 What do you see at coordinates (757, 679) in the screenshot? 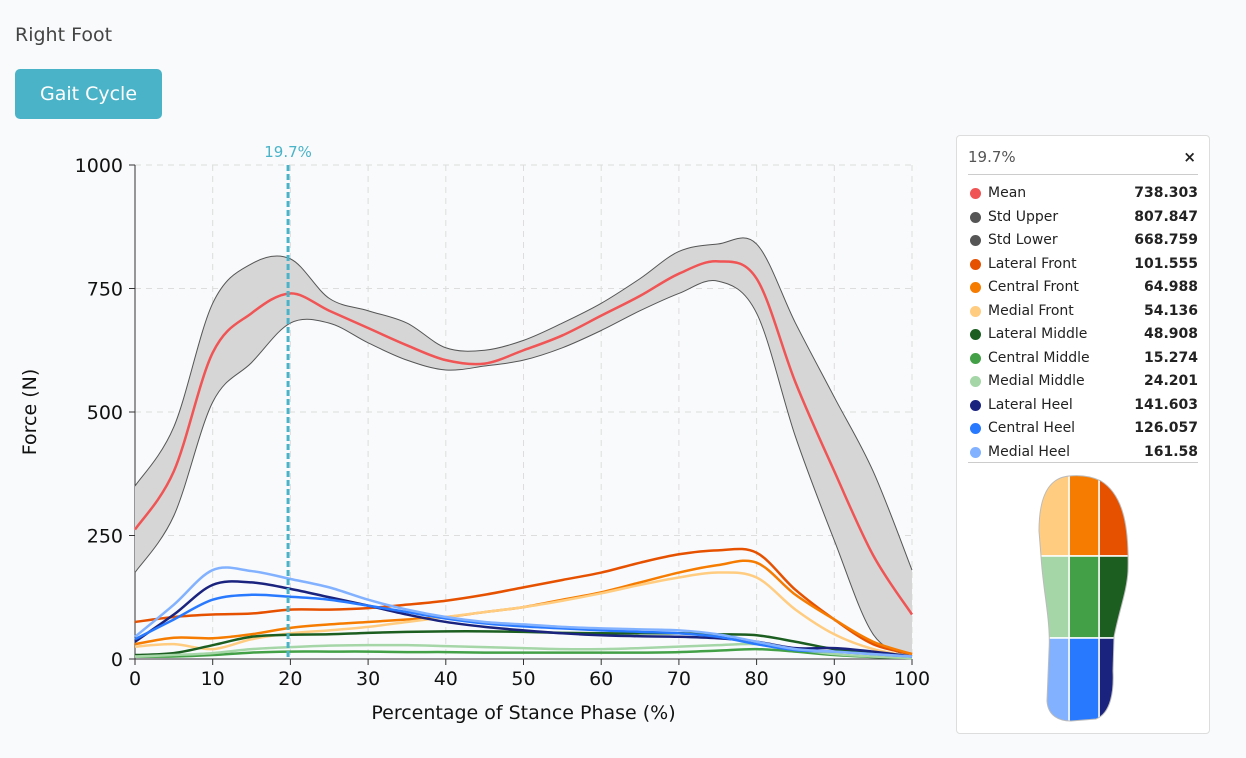
I see `x-tick-label: 80` at bounding box center [757, 679].